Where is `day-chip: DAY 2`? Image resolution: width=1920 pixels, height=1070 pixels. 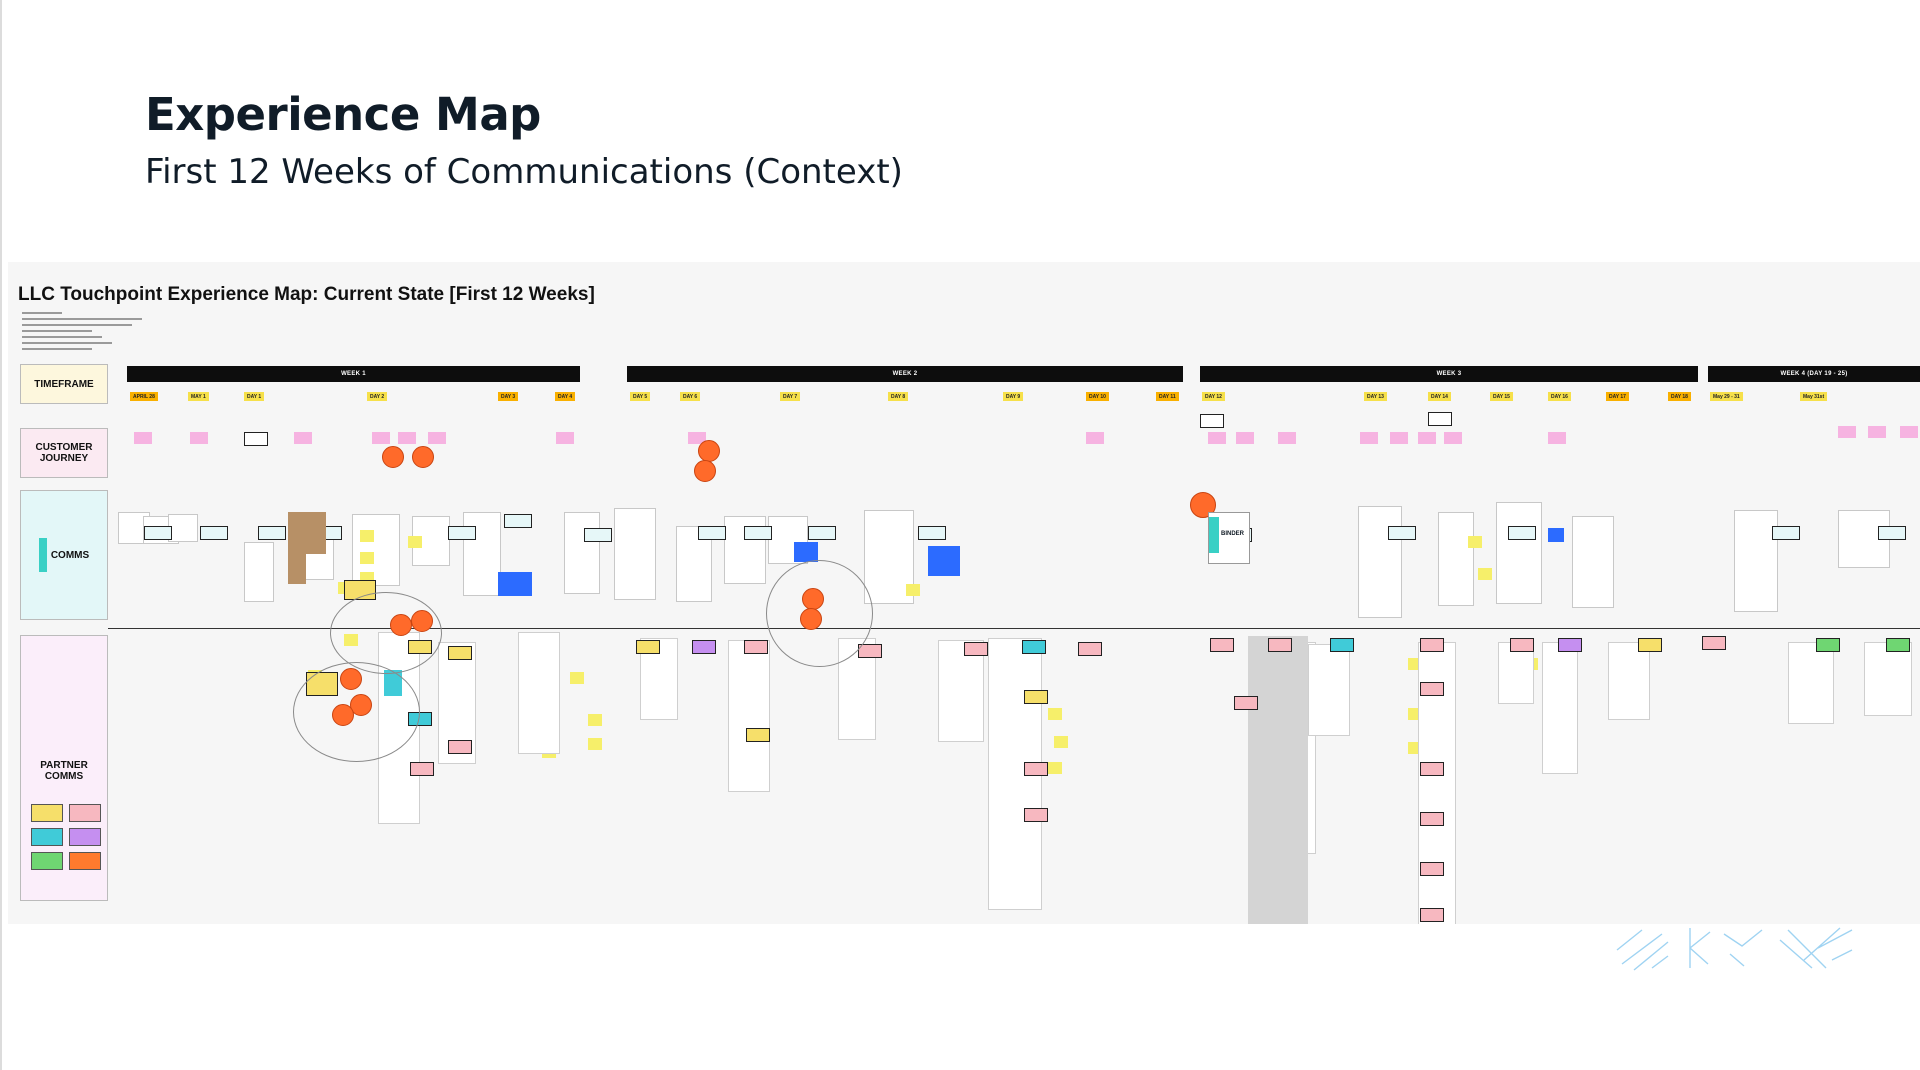
day-chip: DAY 2 is located at coordinates (377, 396).